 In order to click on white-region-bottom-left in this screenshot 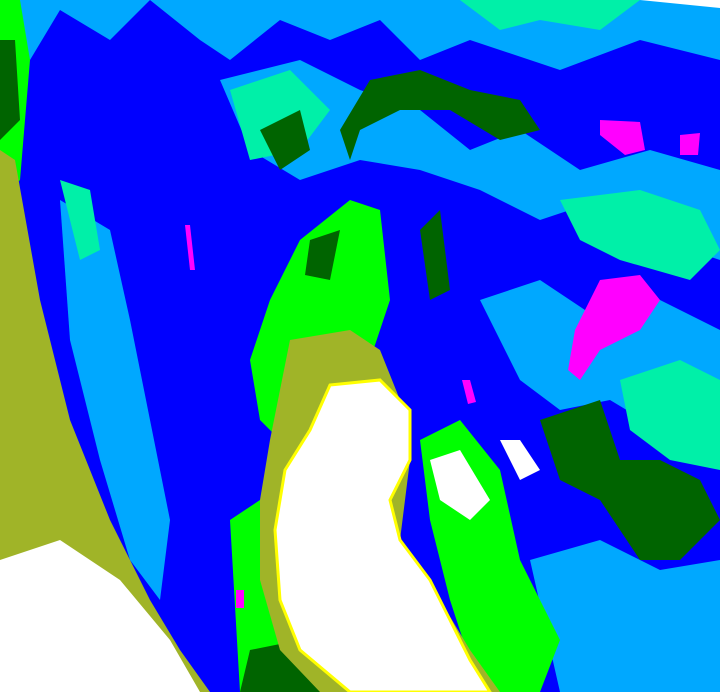, I will do `click(100, 616)`.